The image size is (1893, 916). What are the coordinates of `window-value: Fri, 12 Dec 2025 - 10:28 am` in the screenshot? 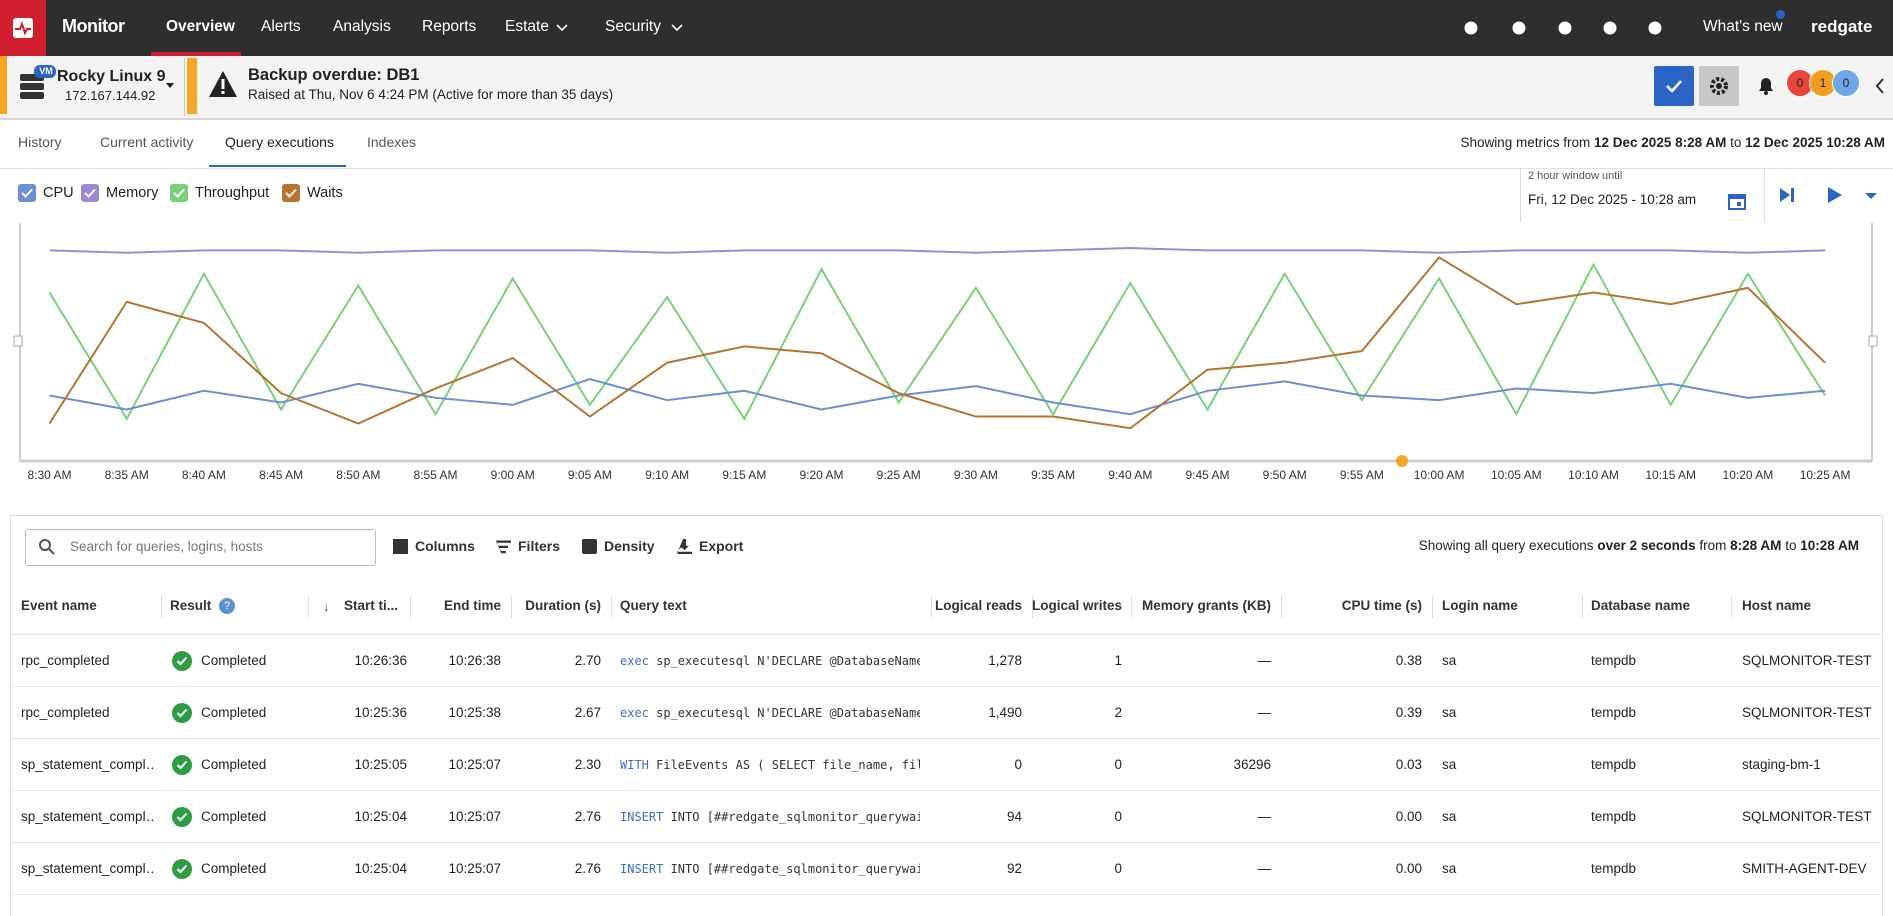 It's located at (1612, 199).